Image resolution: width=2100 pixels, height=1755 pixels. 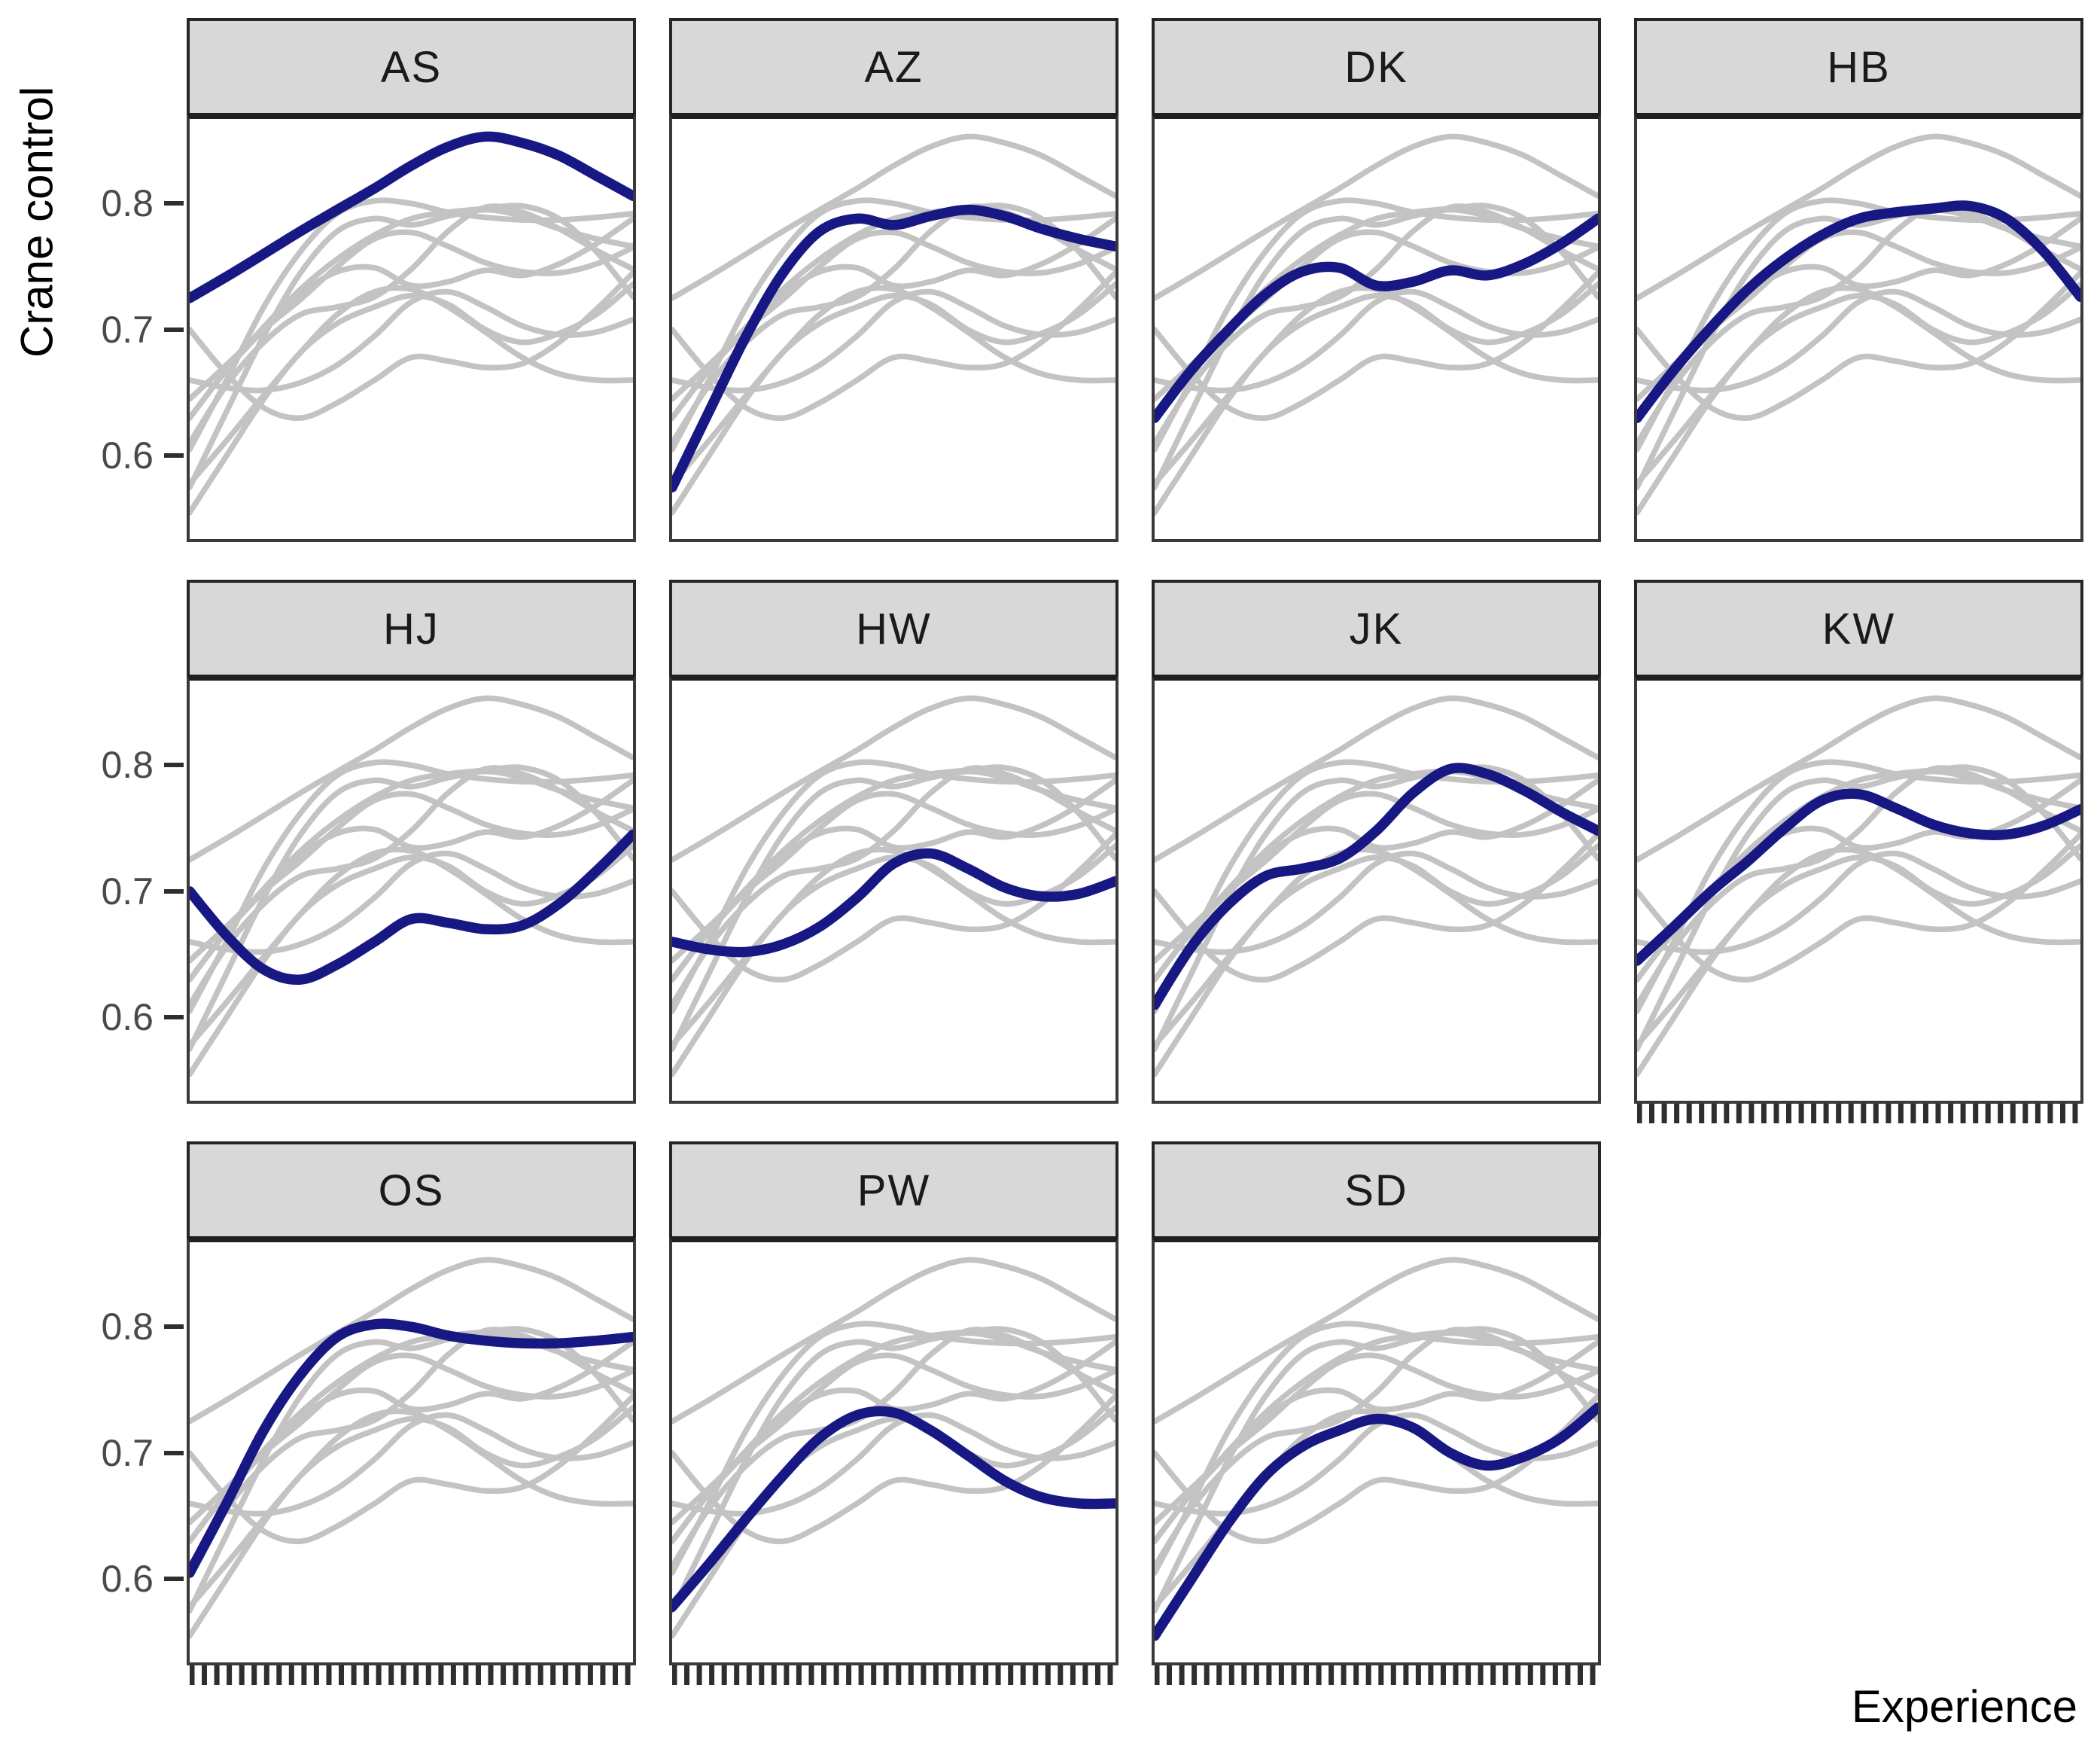 I want to click on facet-strip: SD, so click(x=1376, y=1188).